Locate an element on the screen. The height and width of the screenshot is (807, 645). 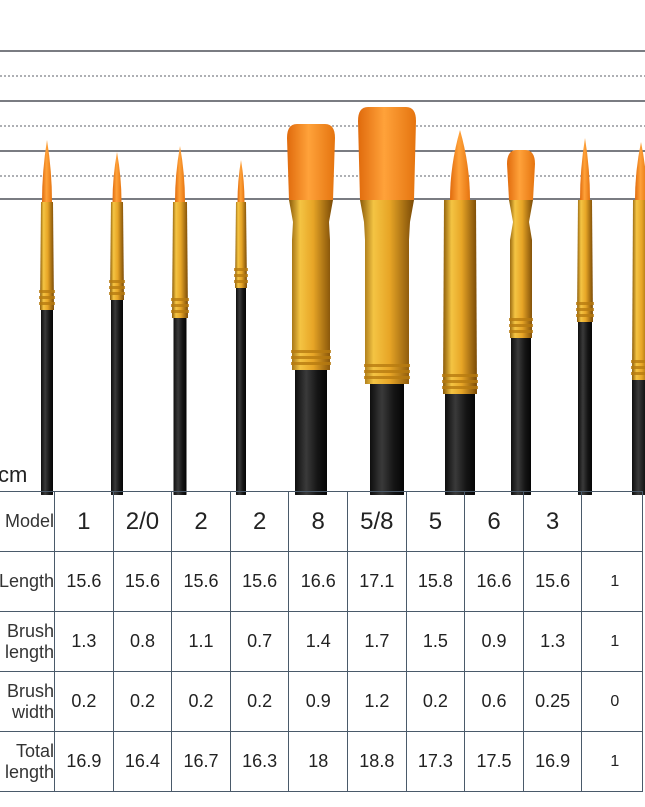
row-header-text: Model is located at coordinates (30, 521).